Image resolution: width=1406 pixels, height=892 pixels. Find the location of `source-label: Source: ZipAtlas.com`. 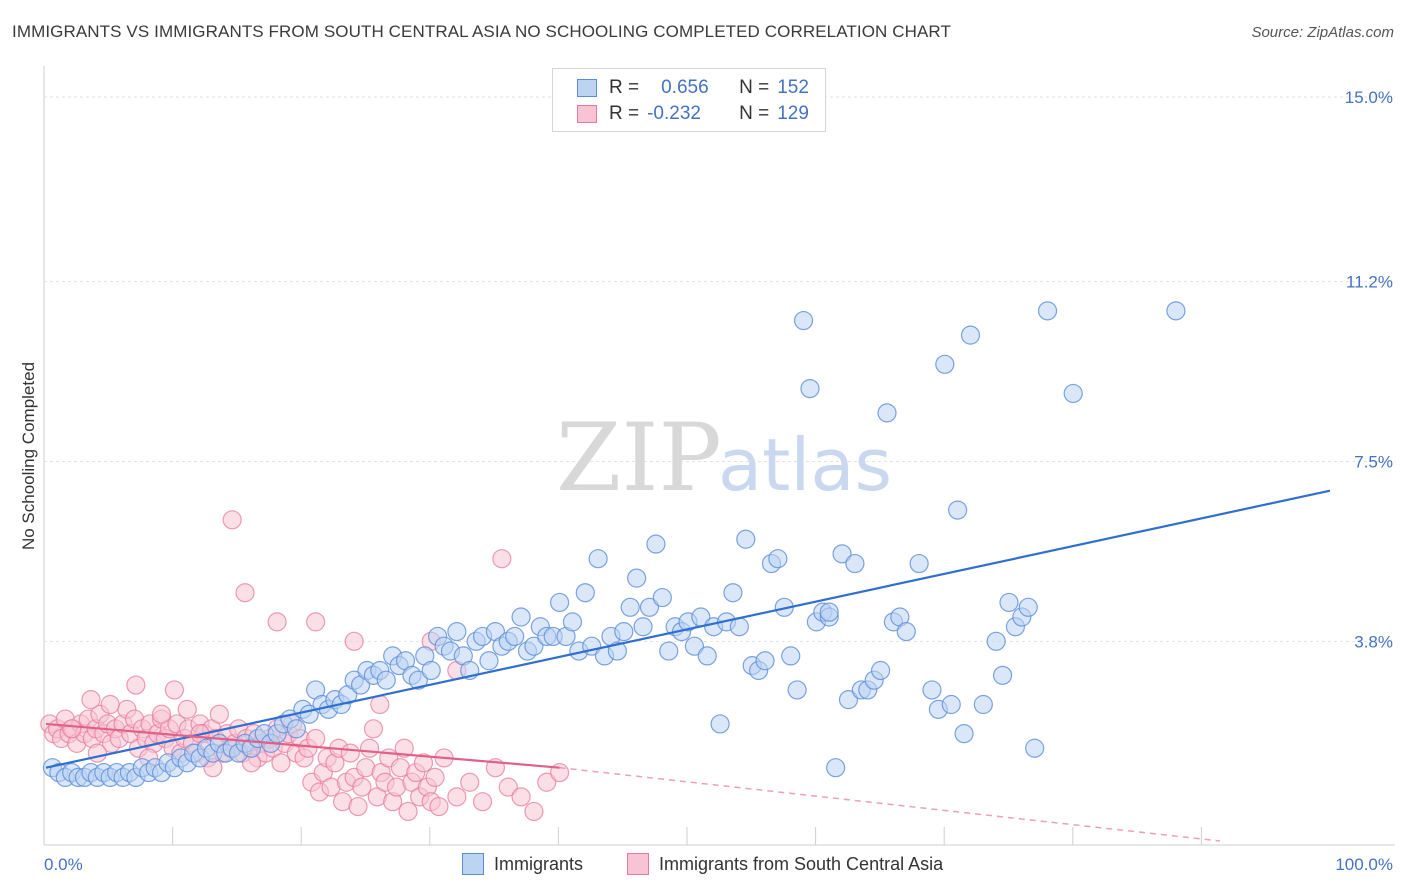

source-label: Source: ZipAtlas.com is located at coordinates (1322, 32).